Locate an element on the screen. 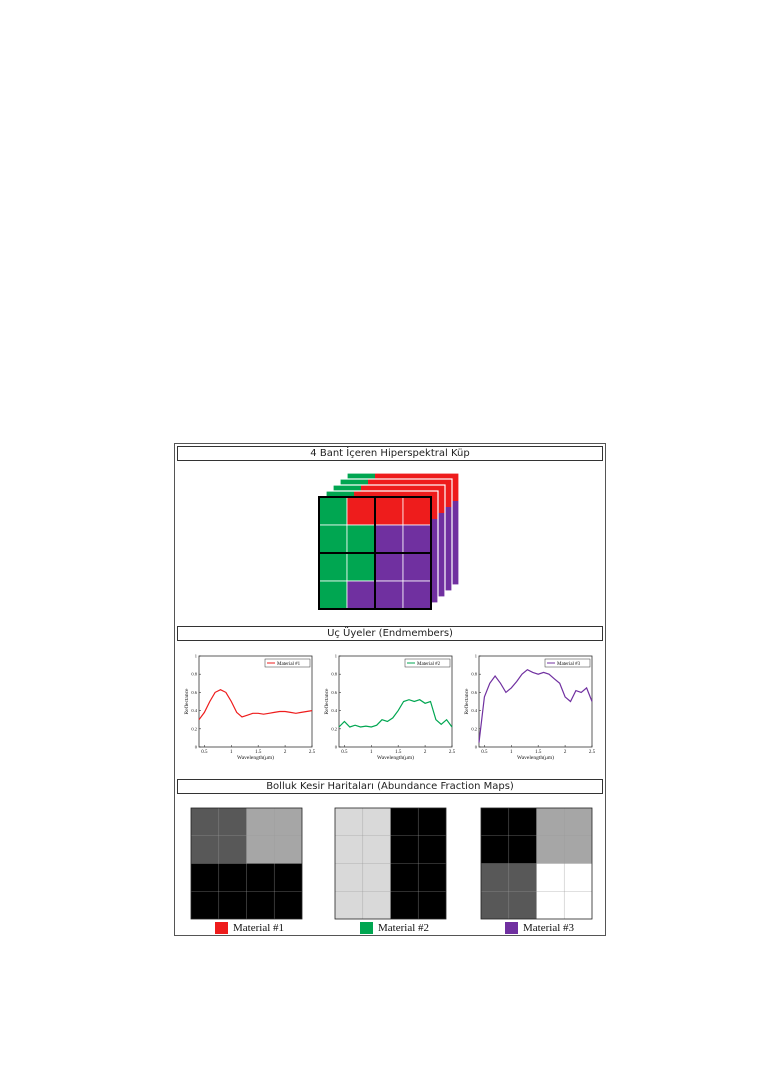 This screenshot has height=1075, width=761. legend-material-1: Material #1 is located at coordinates (249, 928).